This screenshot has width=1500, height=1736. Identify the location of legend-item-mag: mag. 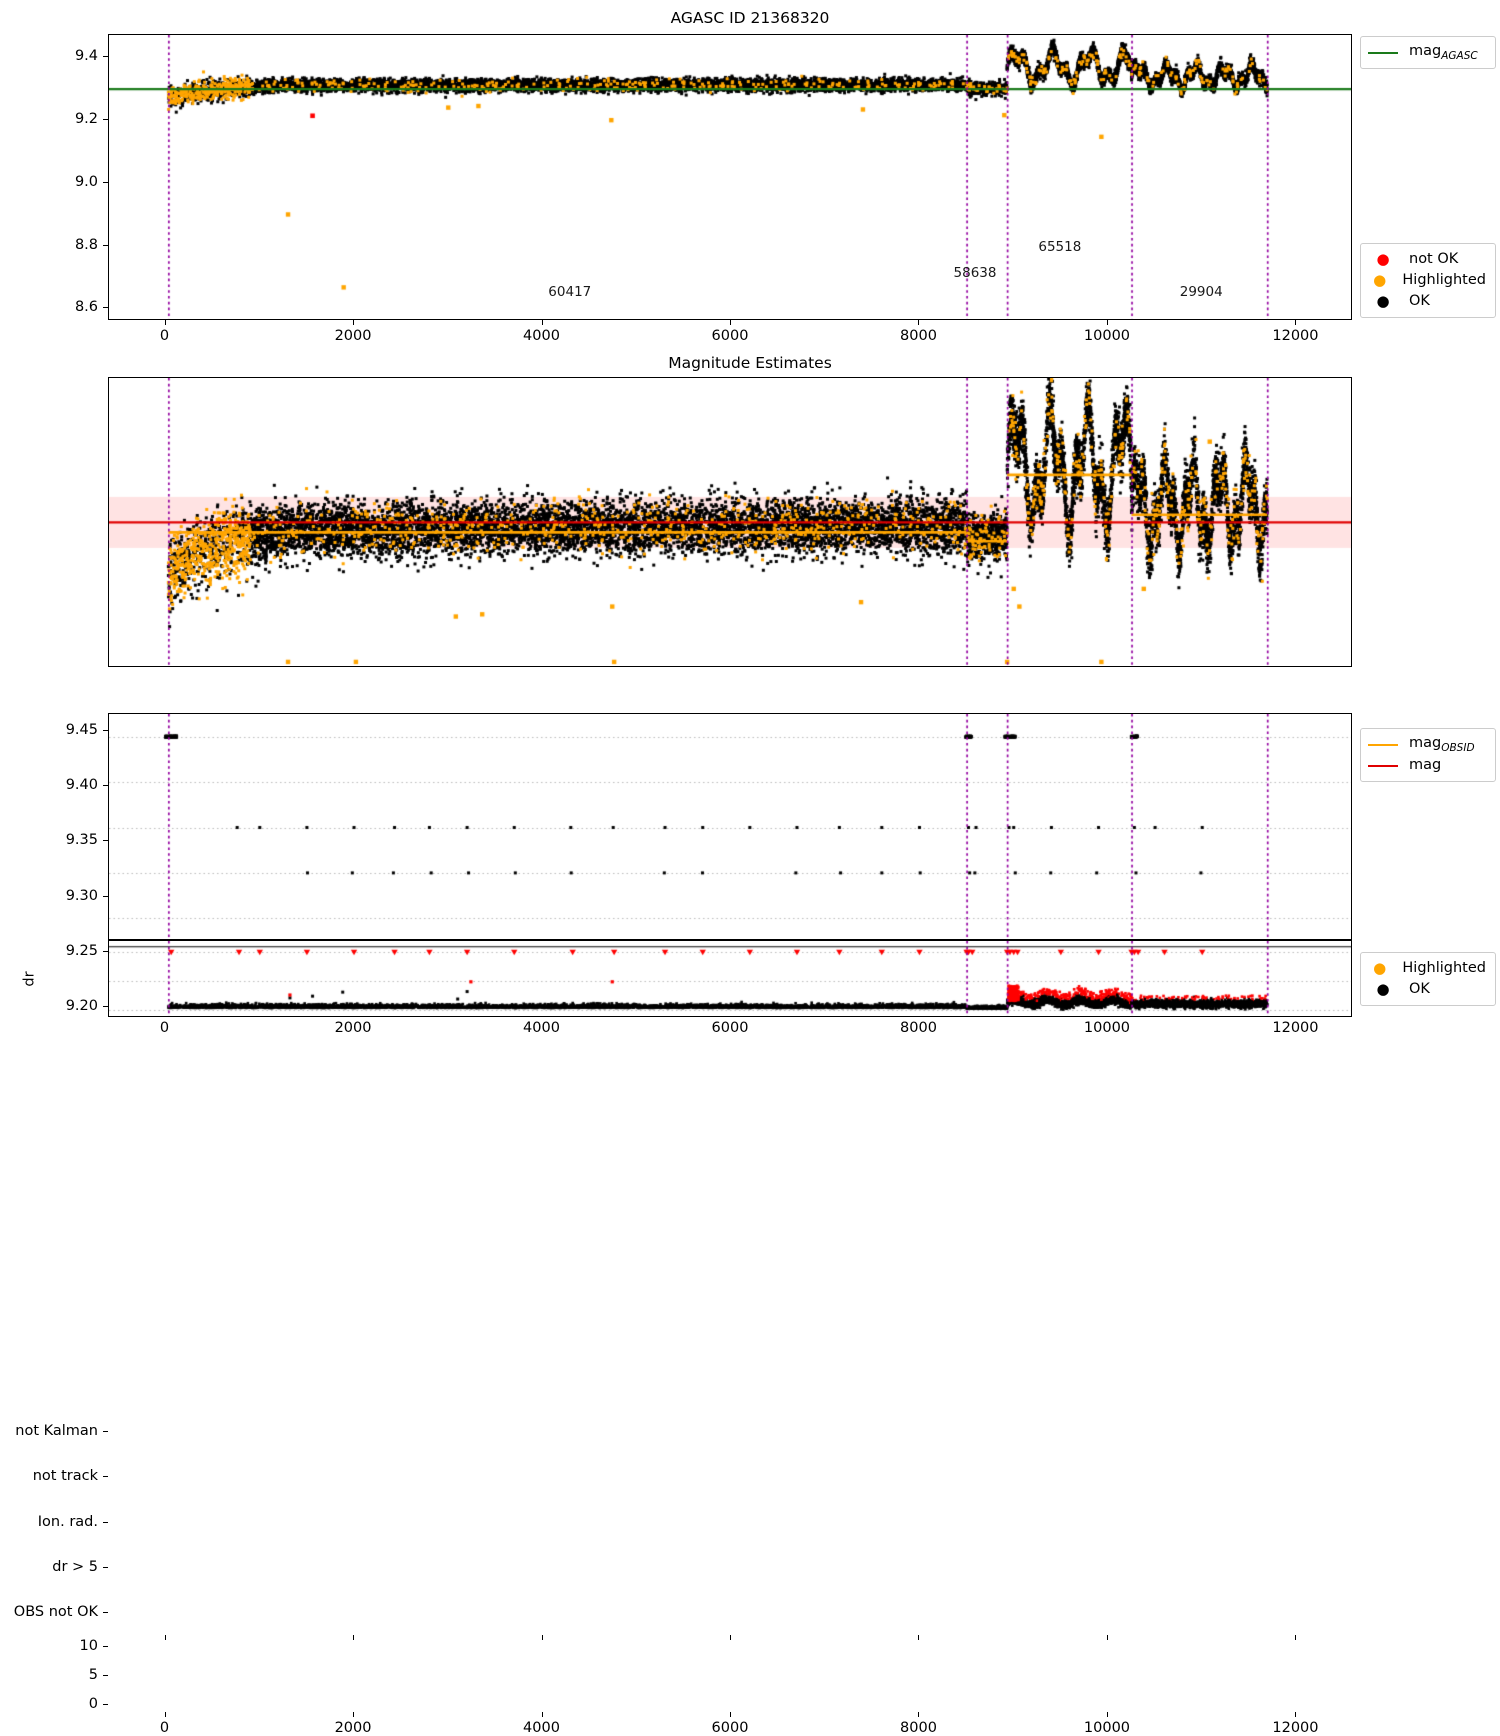
(1427, 765).